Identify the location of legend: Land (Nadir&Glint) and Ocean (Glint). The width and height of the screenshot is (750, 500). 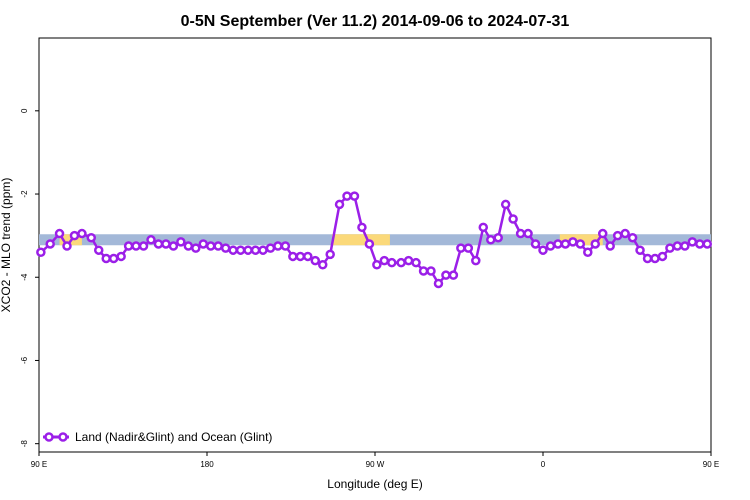
(157, 437).